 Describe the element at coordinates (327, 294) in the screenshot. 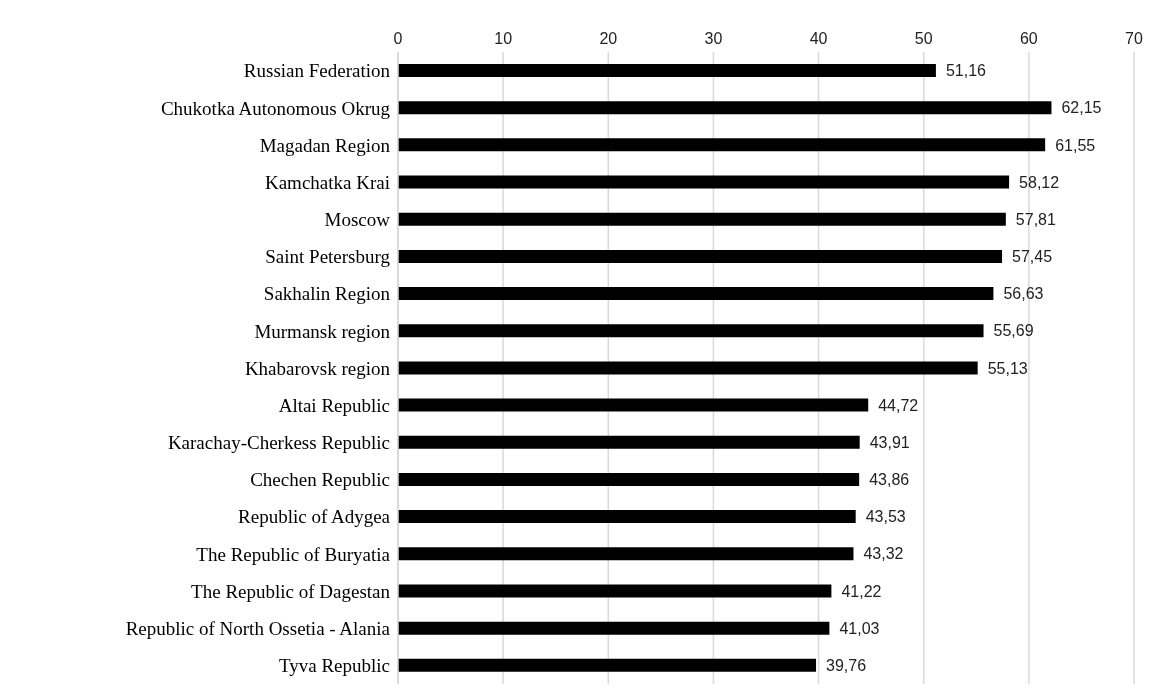

I see `y-tick-label: Sakhalin Region` at that location.